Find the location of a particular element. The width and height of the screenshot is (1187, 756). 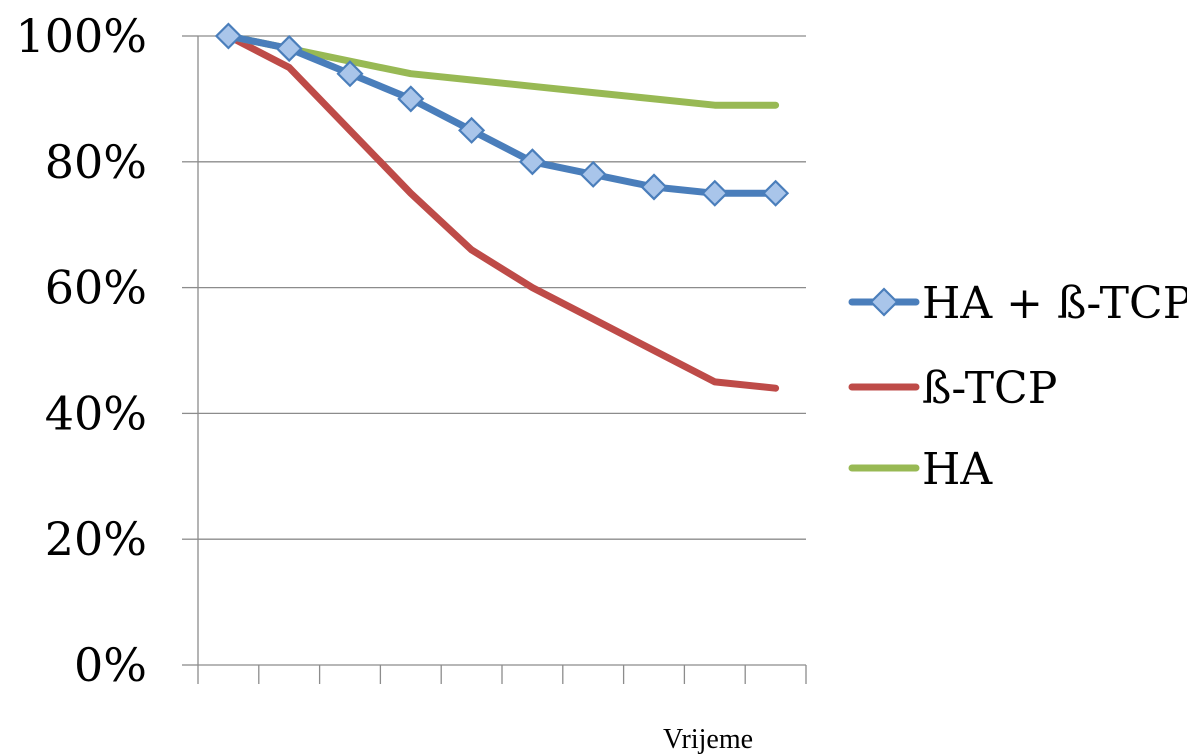

legend-label-0: HA + ß-TCP is located at coordinates (1054, 303).